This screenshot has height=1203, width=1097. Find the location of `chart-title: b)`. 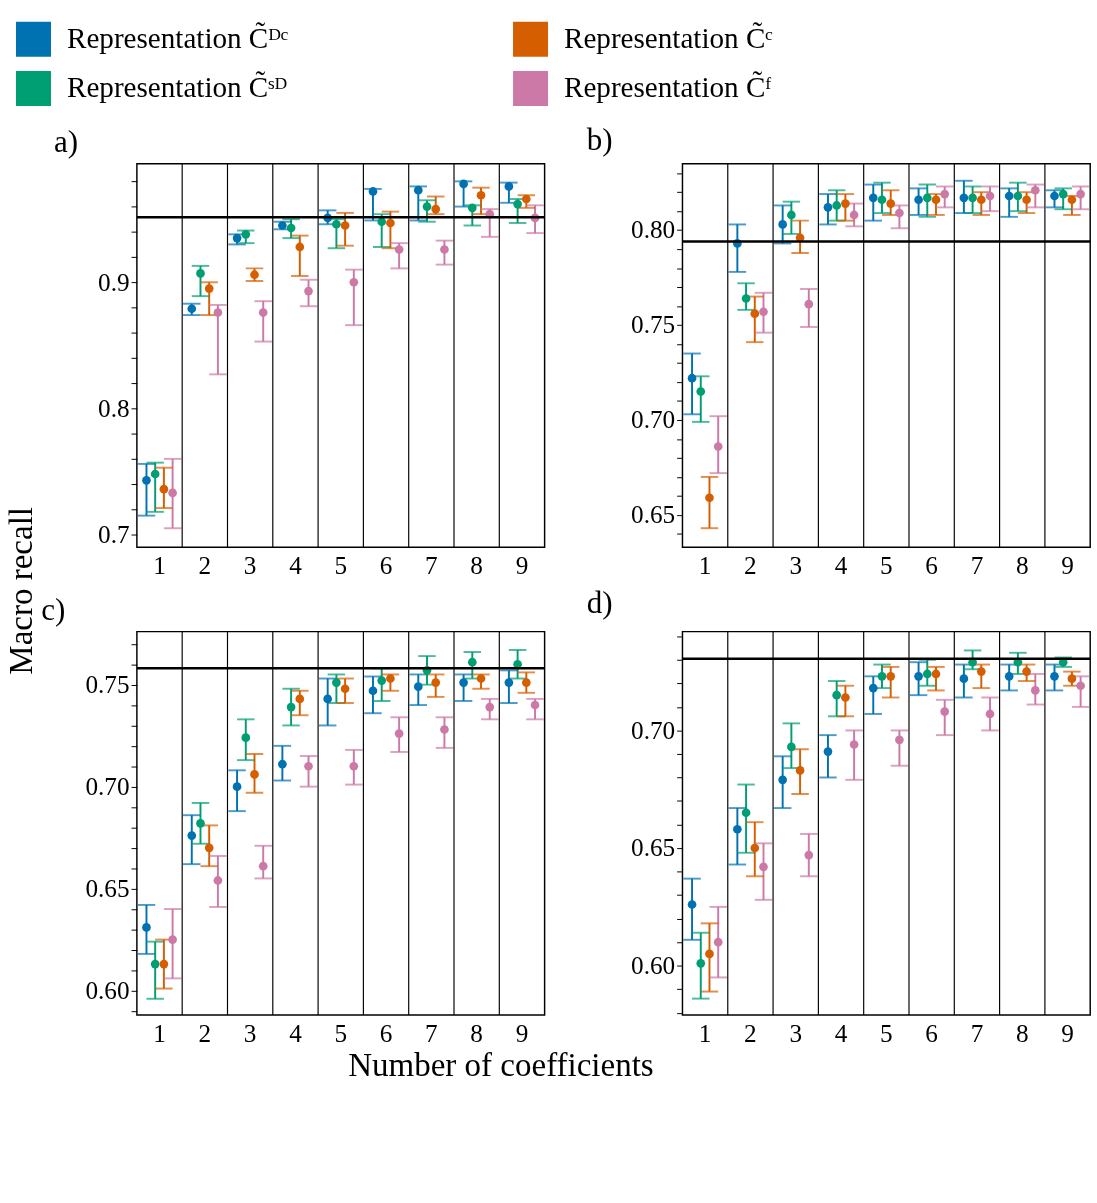

chart-title: b) is located at coordinates (599, 139).